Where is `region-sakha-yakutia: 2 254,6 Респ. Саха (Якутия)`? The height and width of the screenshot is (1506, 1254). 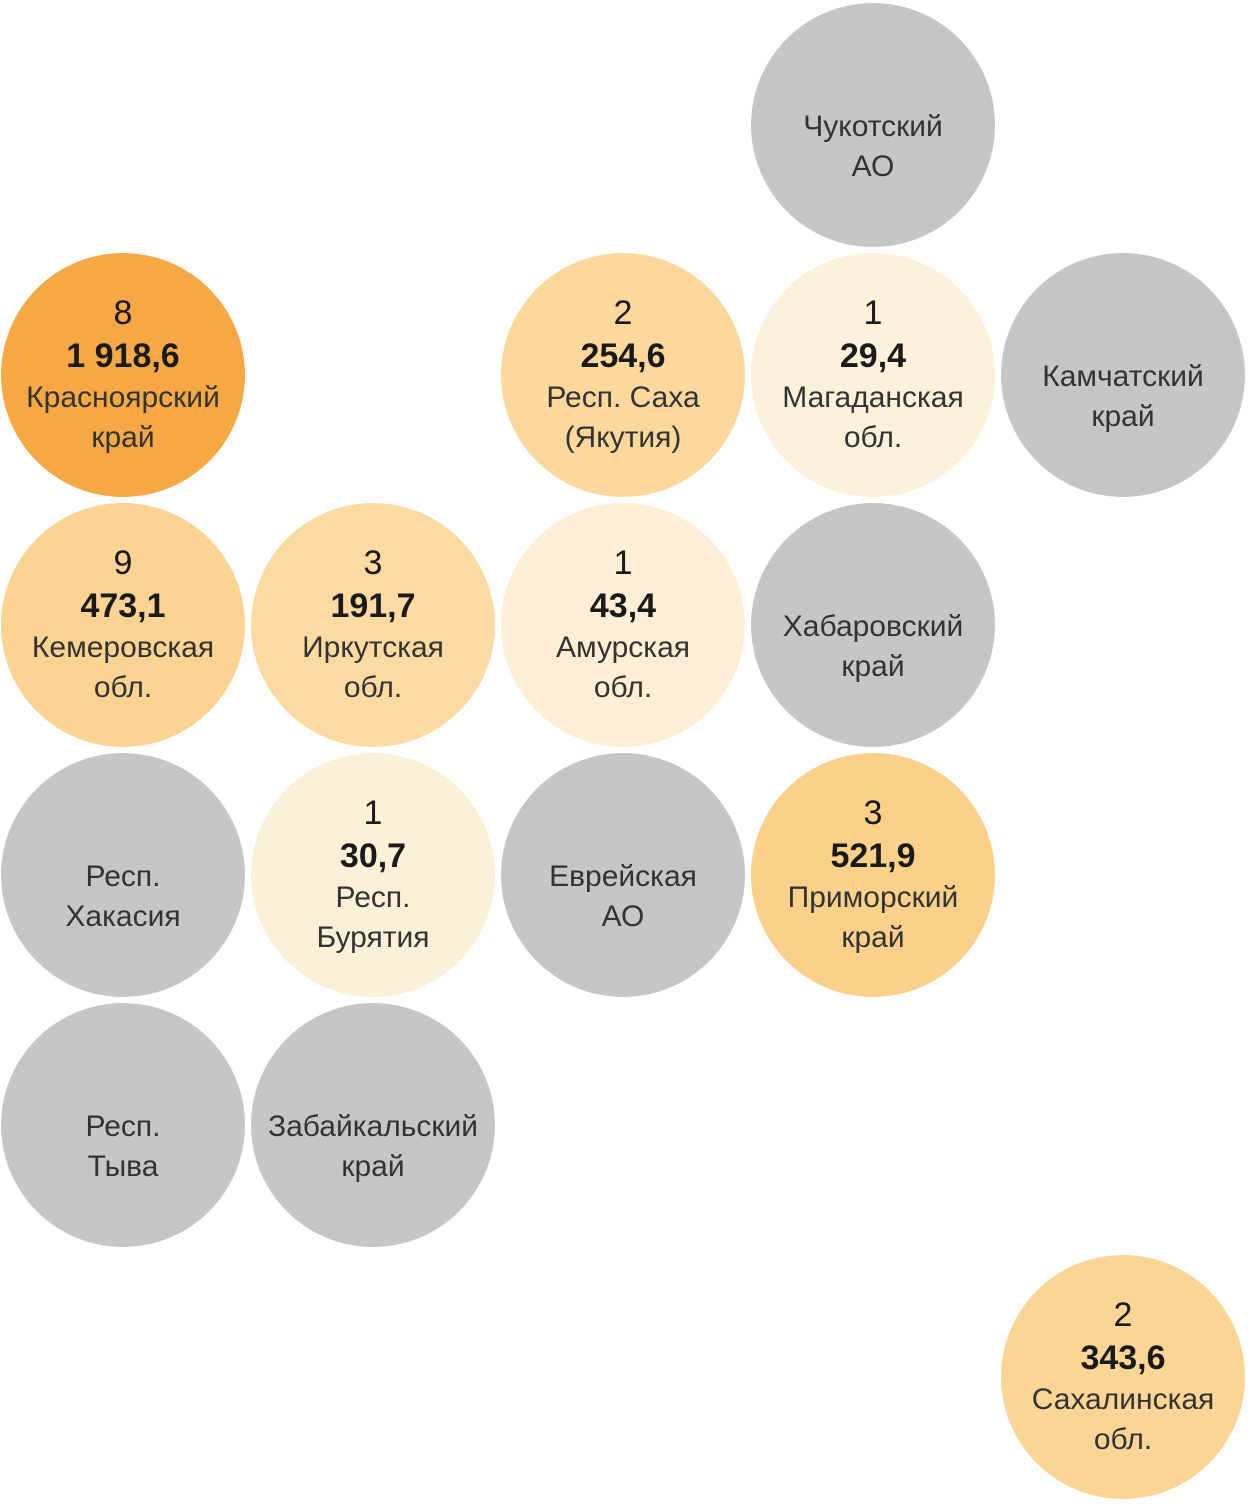 region-sakha-yakutia: 2 254,6 Респ. Саха (Якутия) is located at coordinates (623, 375).